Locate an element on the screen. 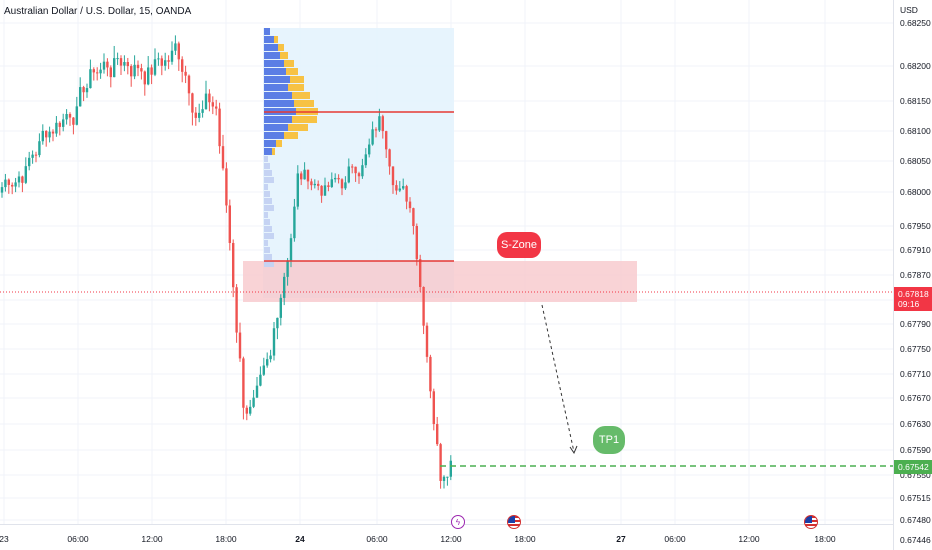  projection-arrow is located at coordinates (558, 378).